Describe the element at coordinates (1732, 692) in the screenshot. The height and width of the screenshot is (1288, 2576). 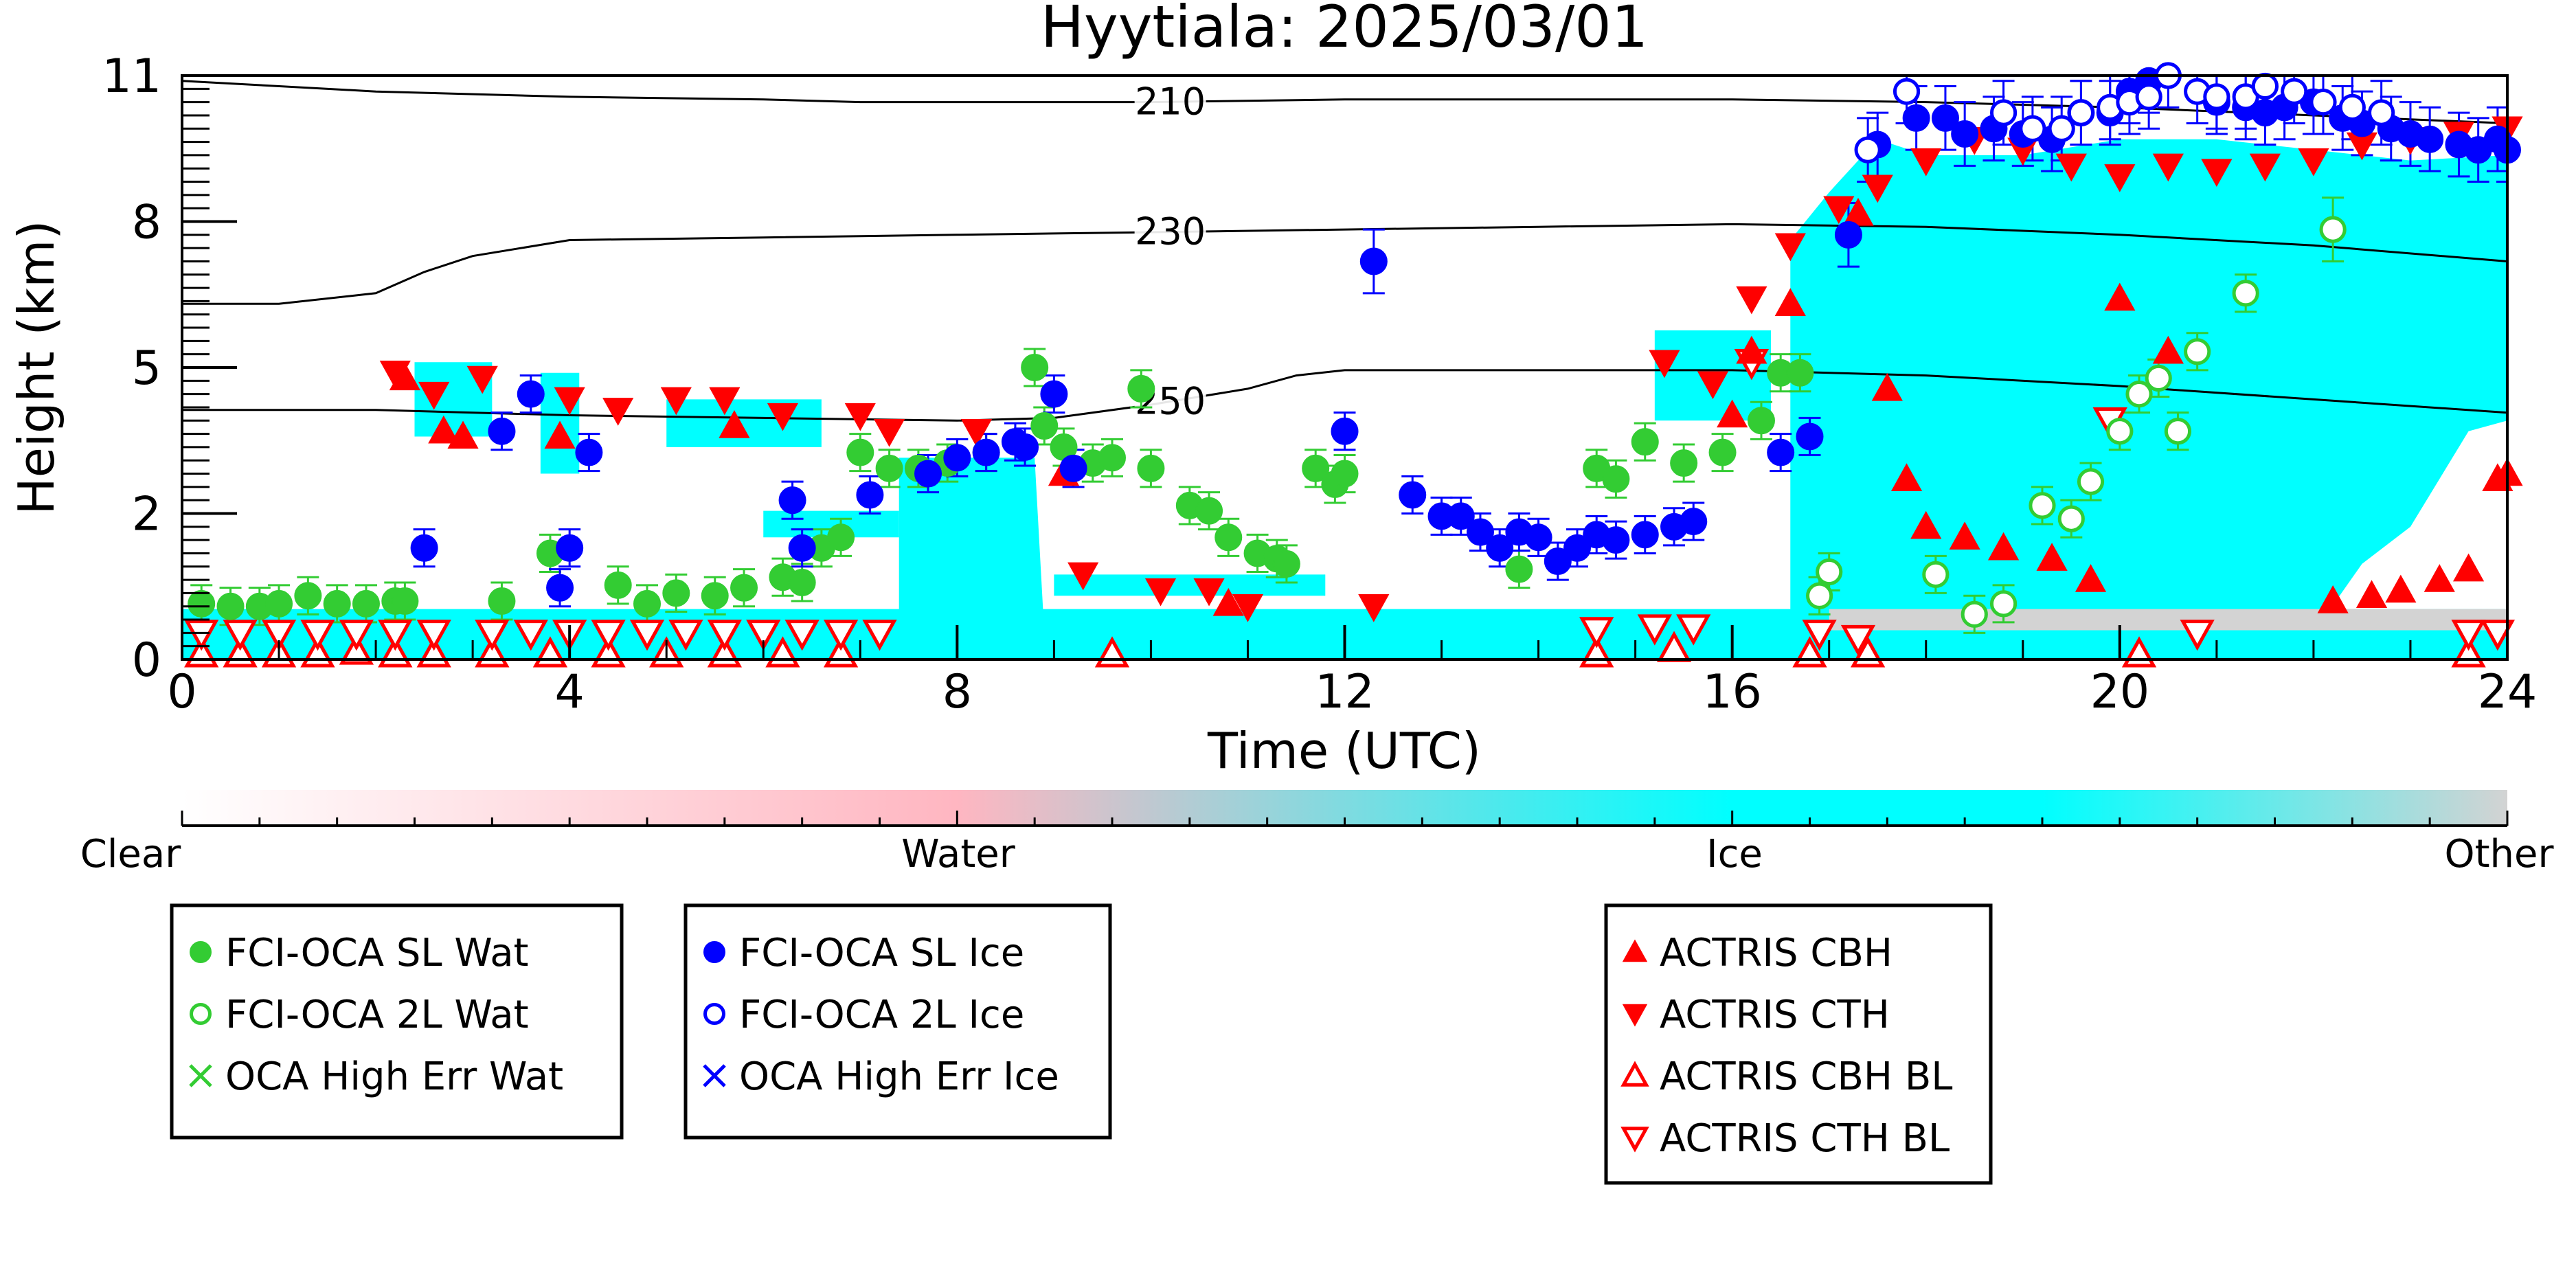
I see `x-tick-label: 16` at that location.